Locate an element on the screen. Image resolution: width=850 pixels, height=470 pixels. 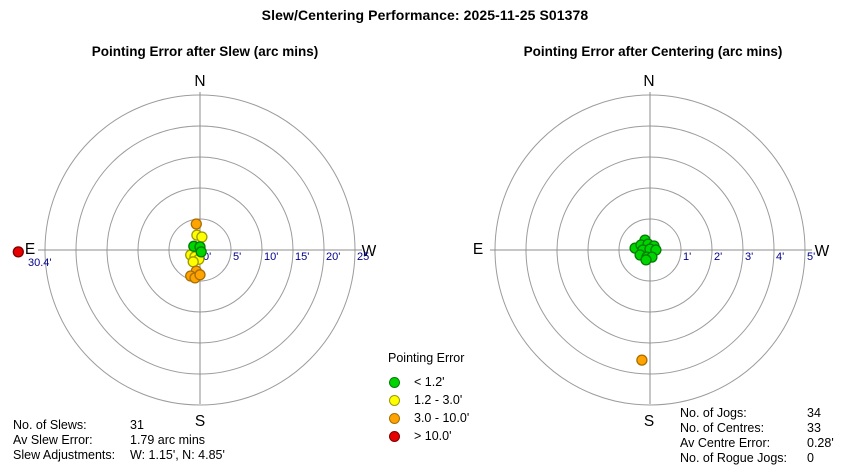
stat-row: No. of Rogue Jogs: 0 is located at coordinates (757, 458).